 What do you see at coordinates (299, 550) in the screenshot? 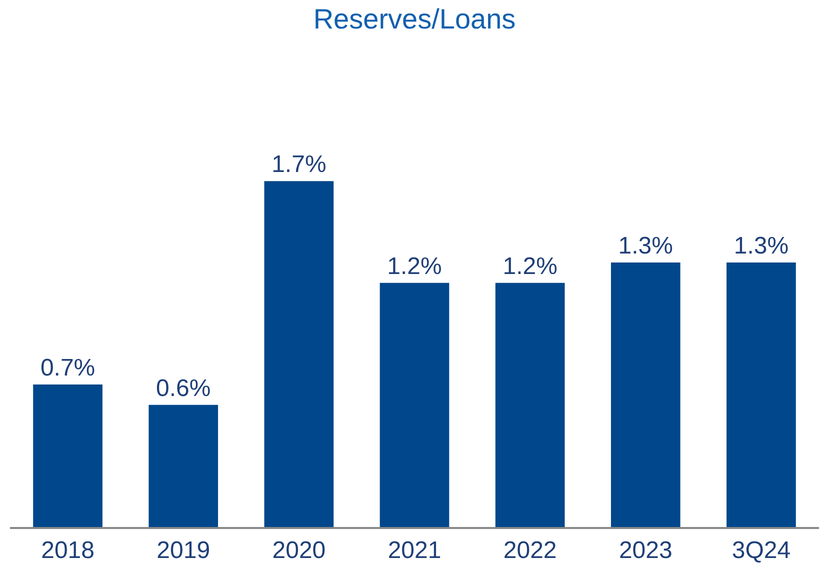
I see `x-tick-label: 2020` at bounding box center [299, 550].